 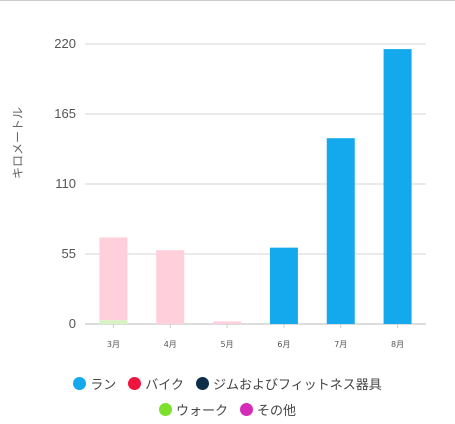 What do you see at coordinates (65, 43) in the screenshot?
I see `y-tick-label: 220` at bounding box center [65, 43].